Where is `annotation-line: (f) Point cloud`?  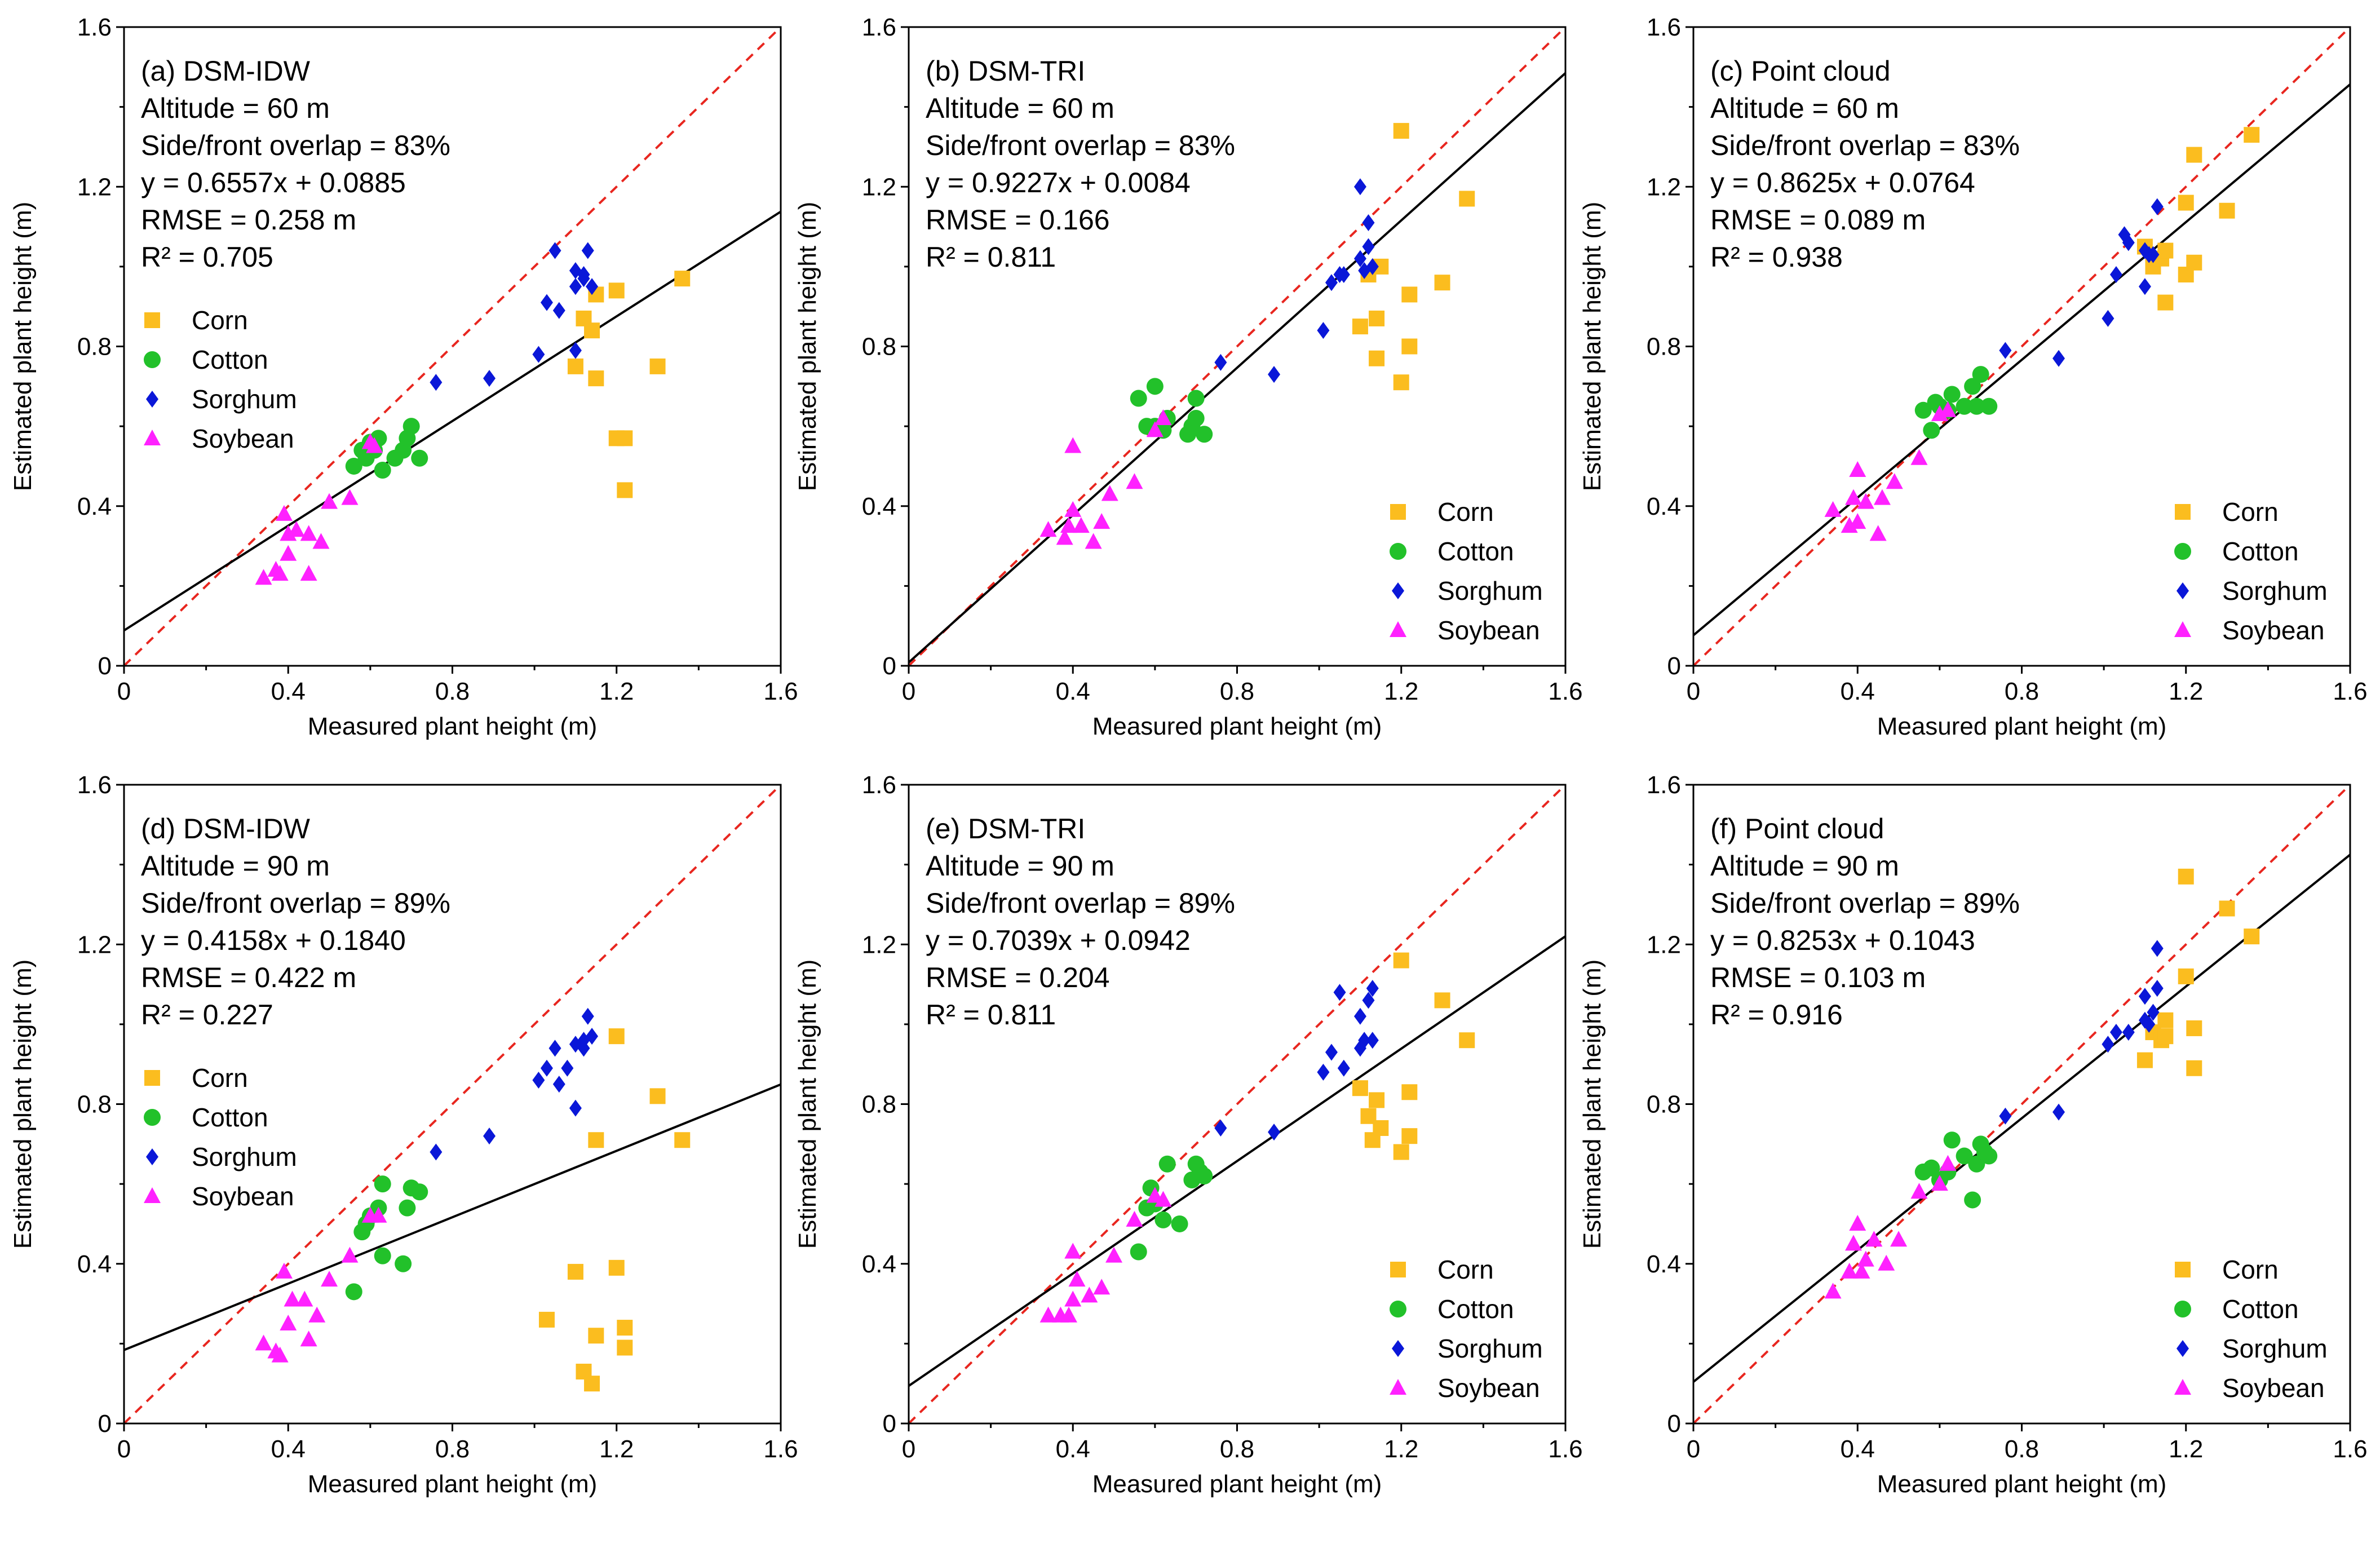 annotation-line: (f) Point cloud is located at coordinates (1797, 829).